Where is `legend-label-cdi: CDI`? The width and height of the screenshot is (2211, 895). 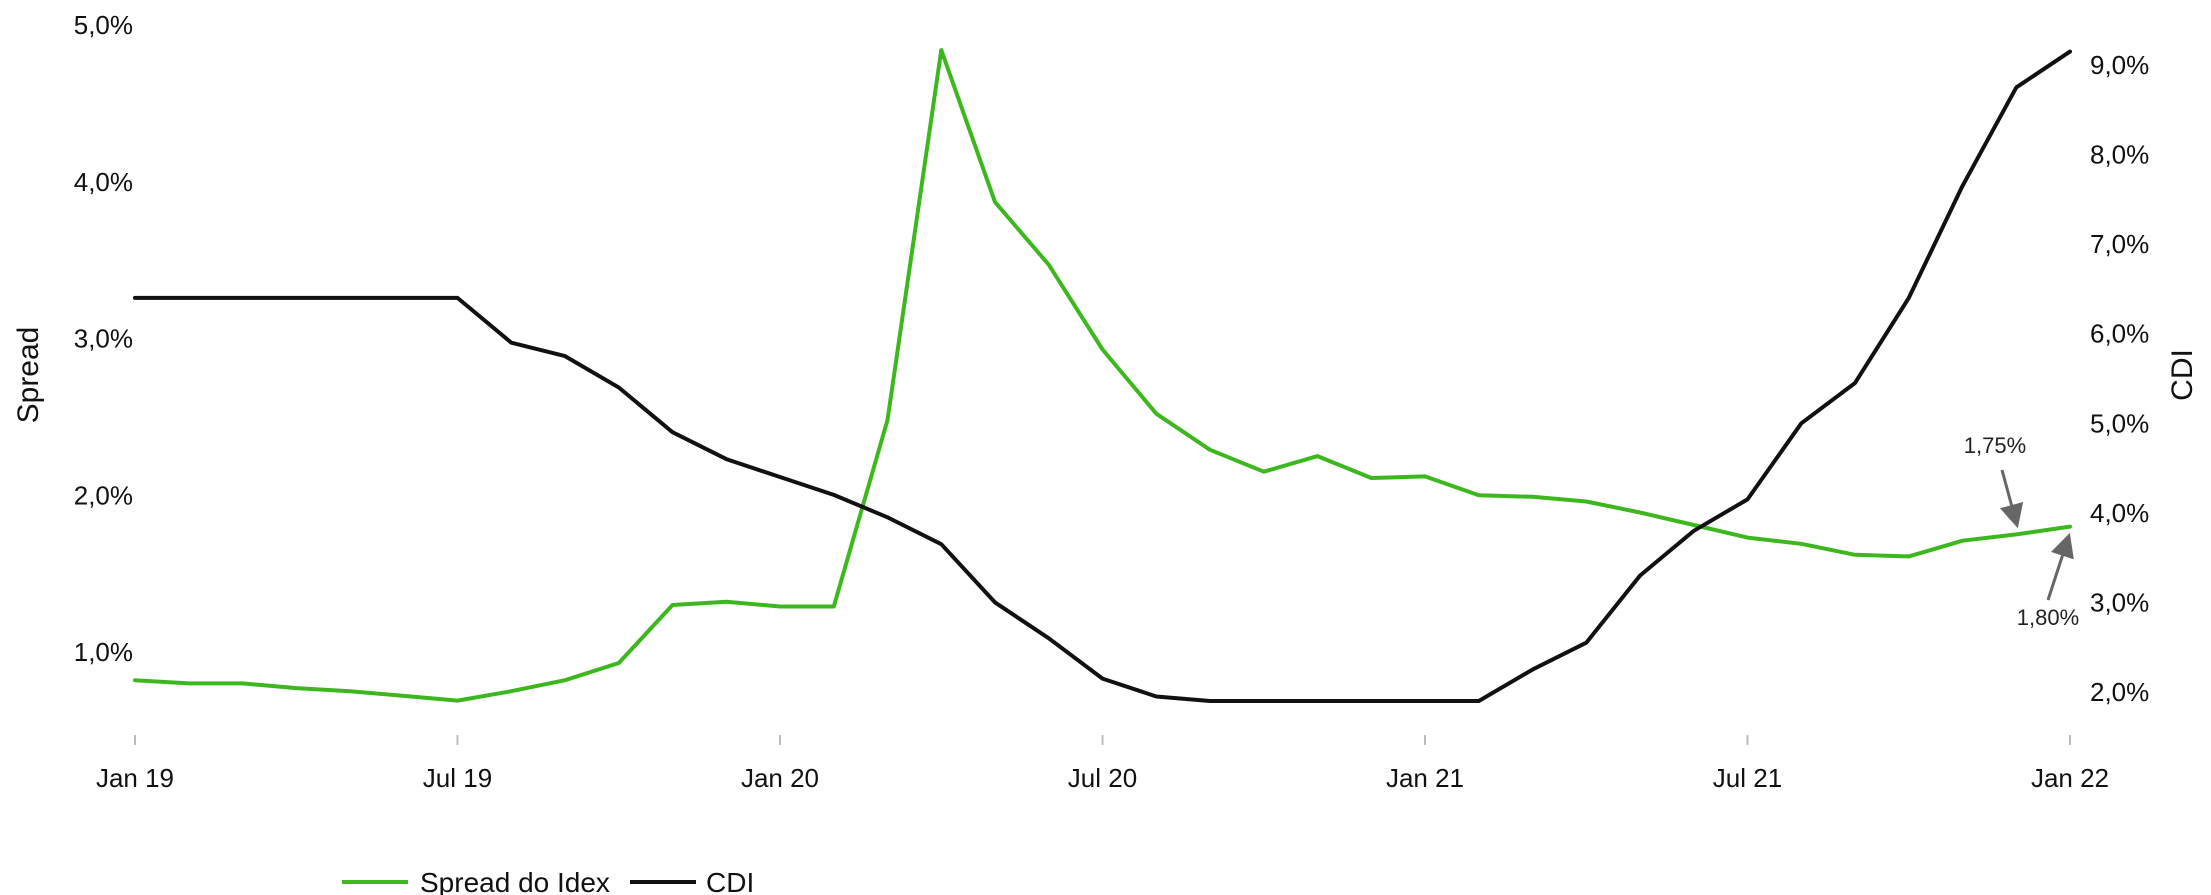 legend-label-cdi: CDI is located at coordinates (730, 881).